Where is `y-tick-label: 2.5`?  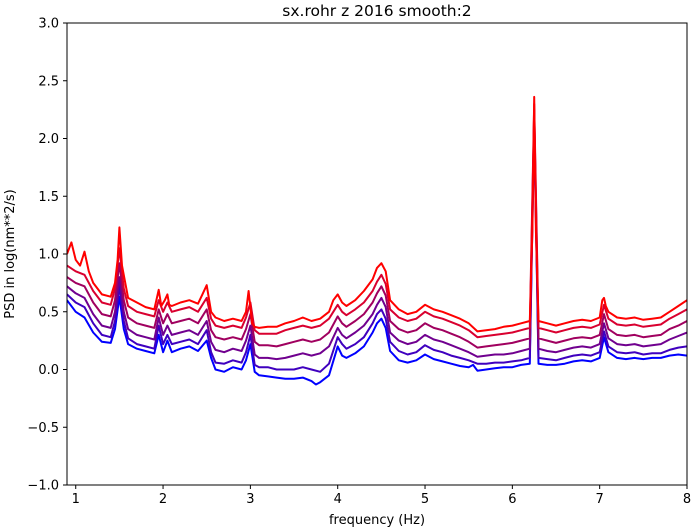
y-tick-label: 2.5 is located at coordinates (48, 81).